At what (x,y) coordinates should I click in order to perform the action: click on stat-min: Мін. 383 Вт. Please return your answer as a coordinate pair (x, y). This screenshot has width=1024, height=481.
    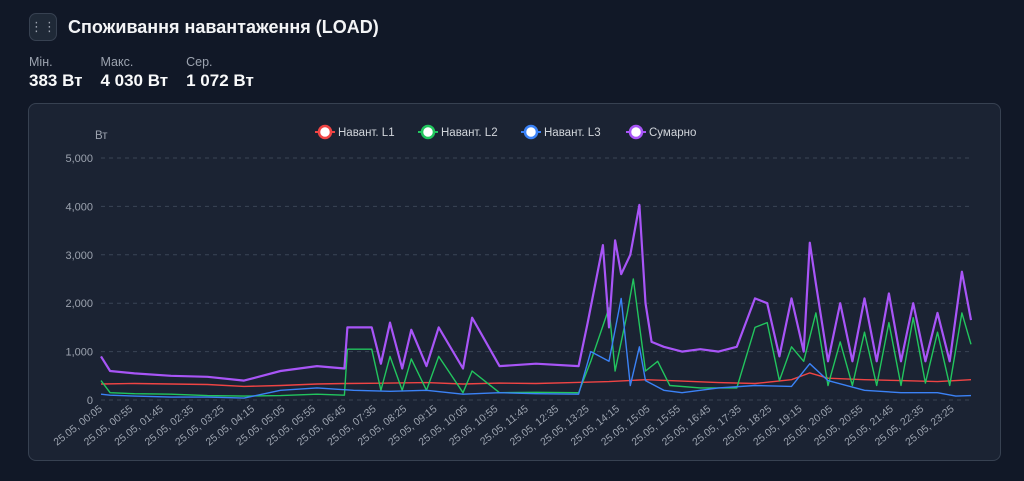
    Looking at the image, I should click on (55, 73).